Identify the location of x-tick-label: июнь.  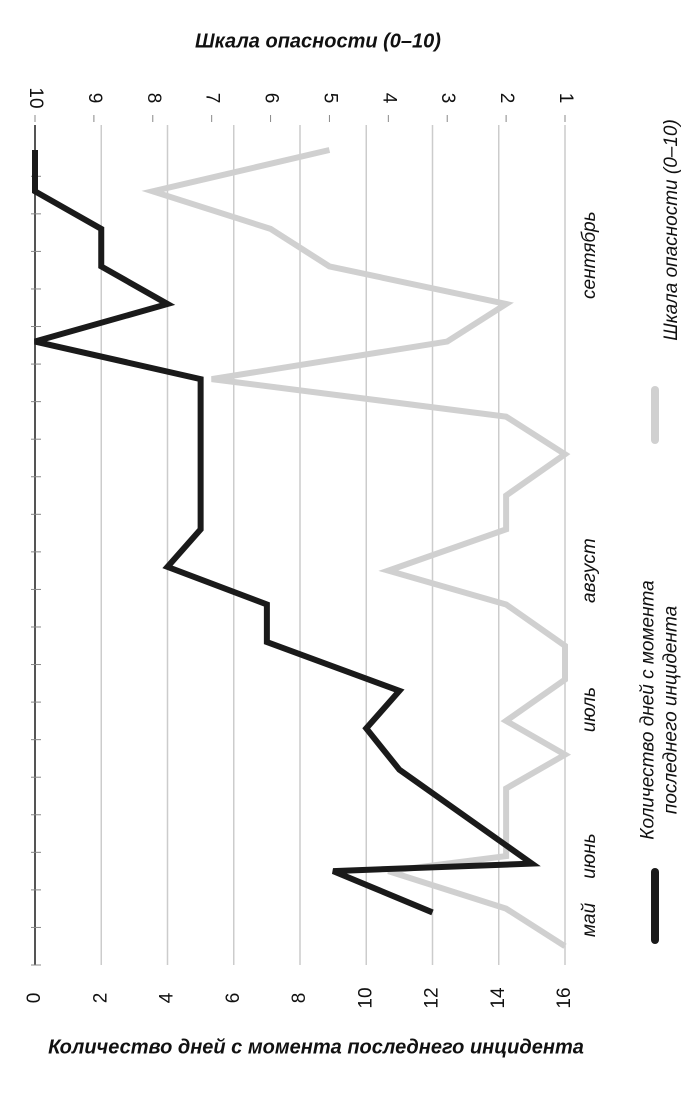
(589, 855).